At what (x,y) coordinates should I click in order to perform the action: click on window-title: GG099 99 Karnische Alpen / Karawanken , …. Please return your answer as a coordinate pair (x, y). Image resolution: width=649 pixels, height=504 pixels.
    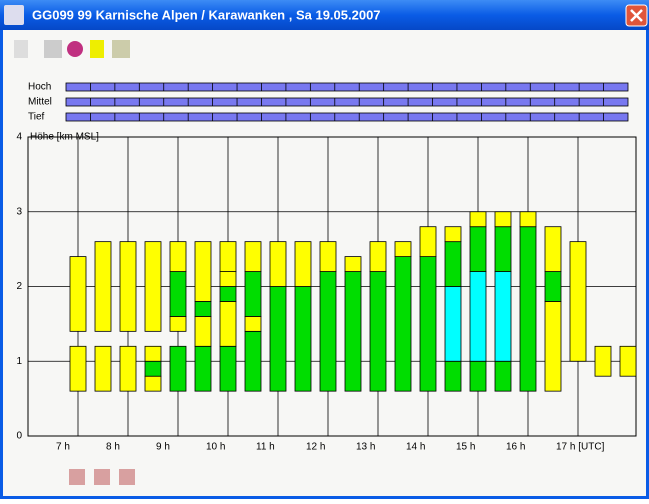
    Looking at the image, I should click on (206, 14).